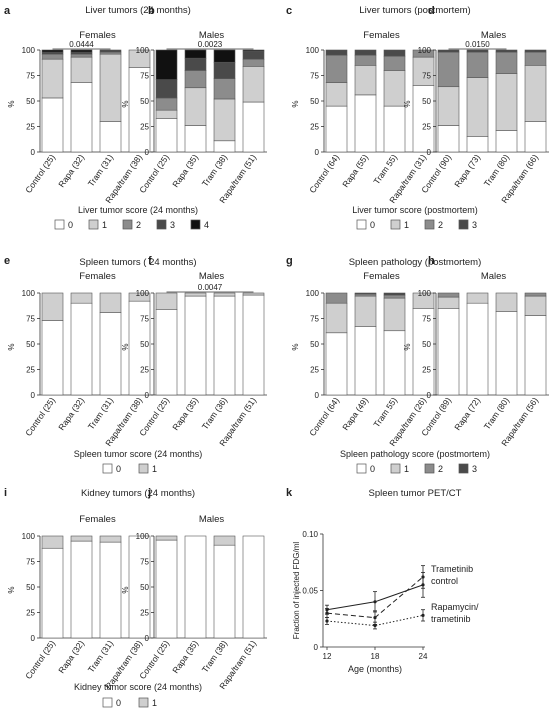  What do you see at coordinates (210, 44) in the screenshot?
I see `p-value-label: 0.0023` at bounding box center [210, 44].